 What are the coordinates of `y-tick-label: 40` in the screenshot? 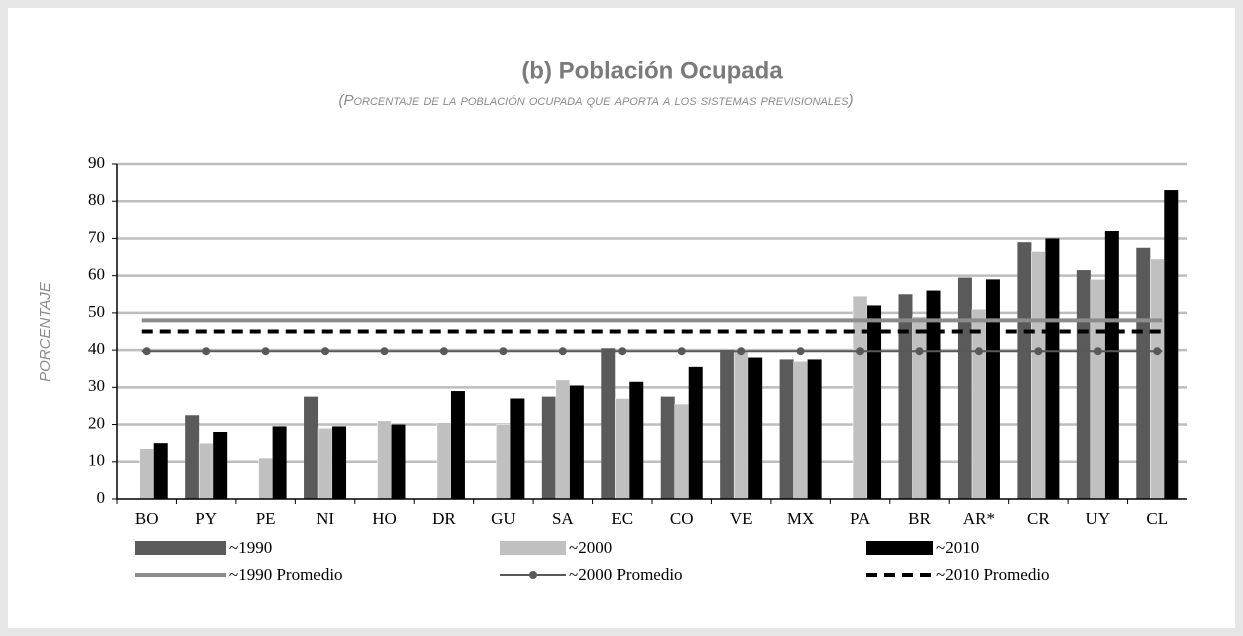 It's located at (96, 348).